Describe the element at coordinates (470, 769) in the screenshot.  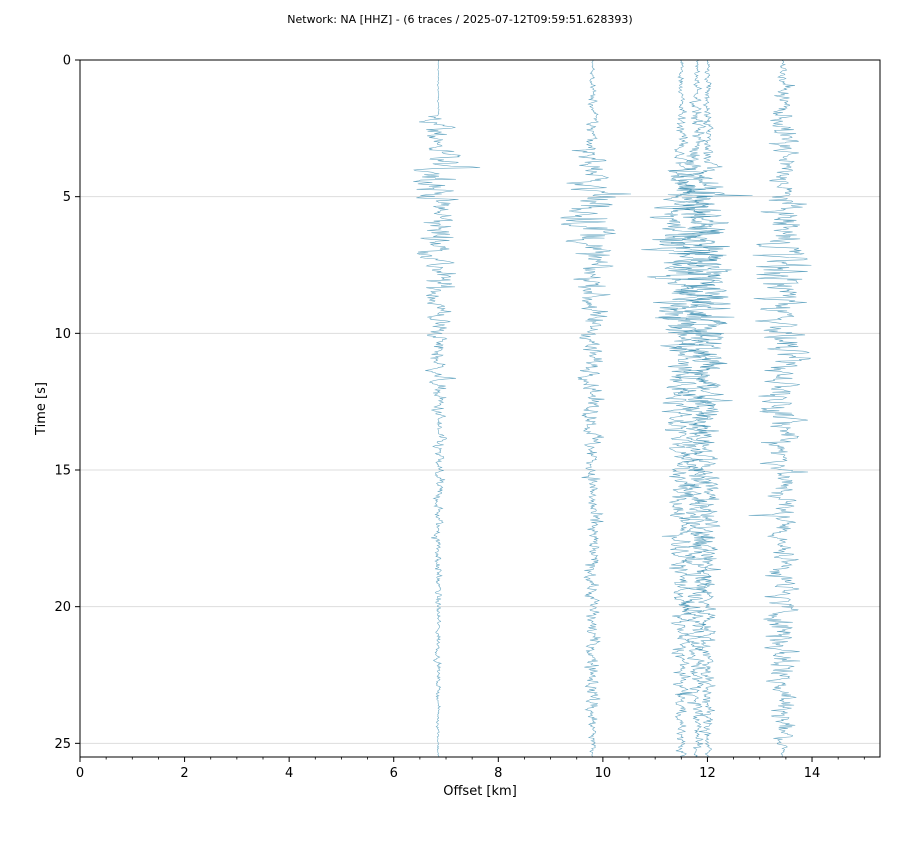
I see `x-axis-ticks: 0 2 4 6 8 10 12 14` at that location.